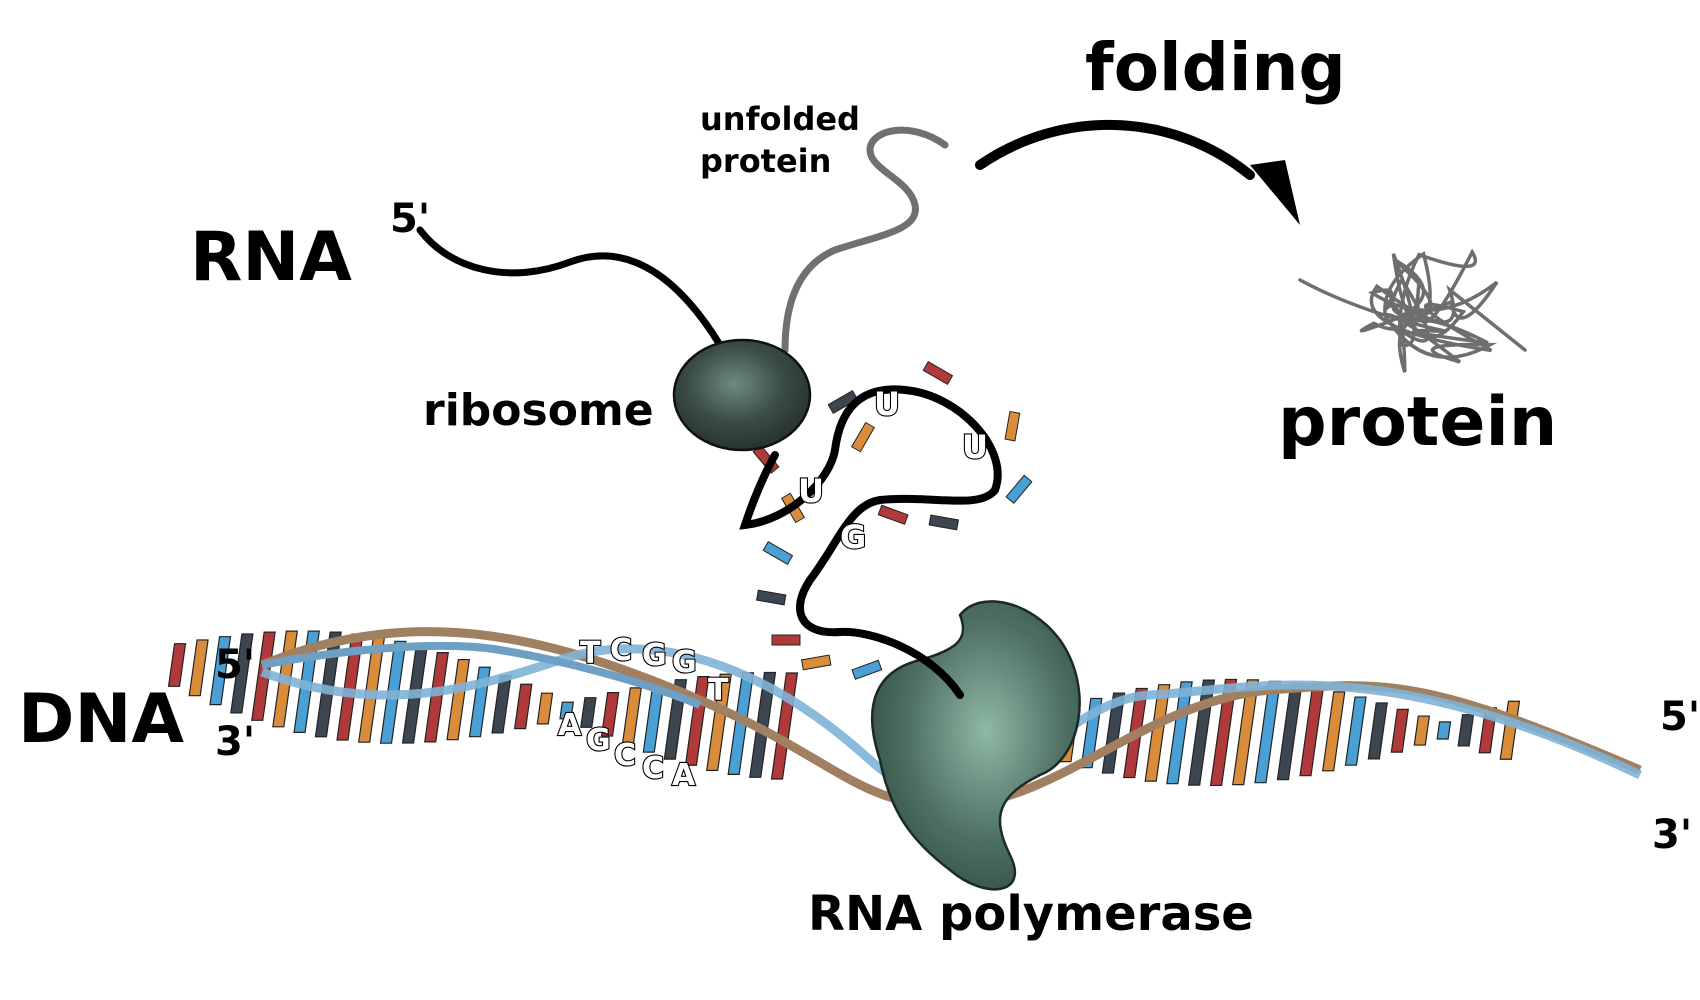 The height and width of the screenshot is (1000, 1700). I want to click on rna-base-3: U, so click(811, 491).